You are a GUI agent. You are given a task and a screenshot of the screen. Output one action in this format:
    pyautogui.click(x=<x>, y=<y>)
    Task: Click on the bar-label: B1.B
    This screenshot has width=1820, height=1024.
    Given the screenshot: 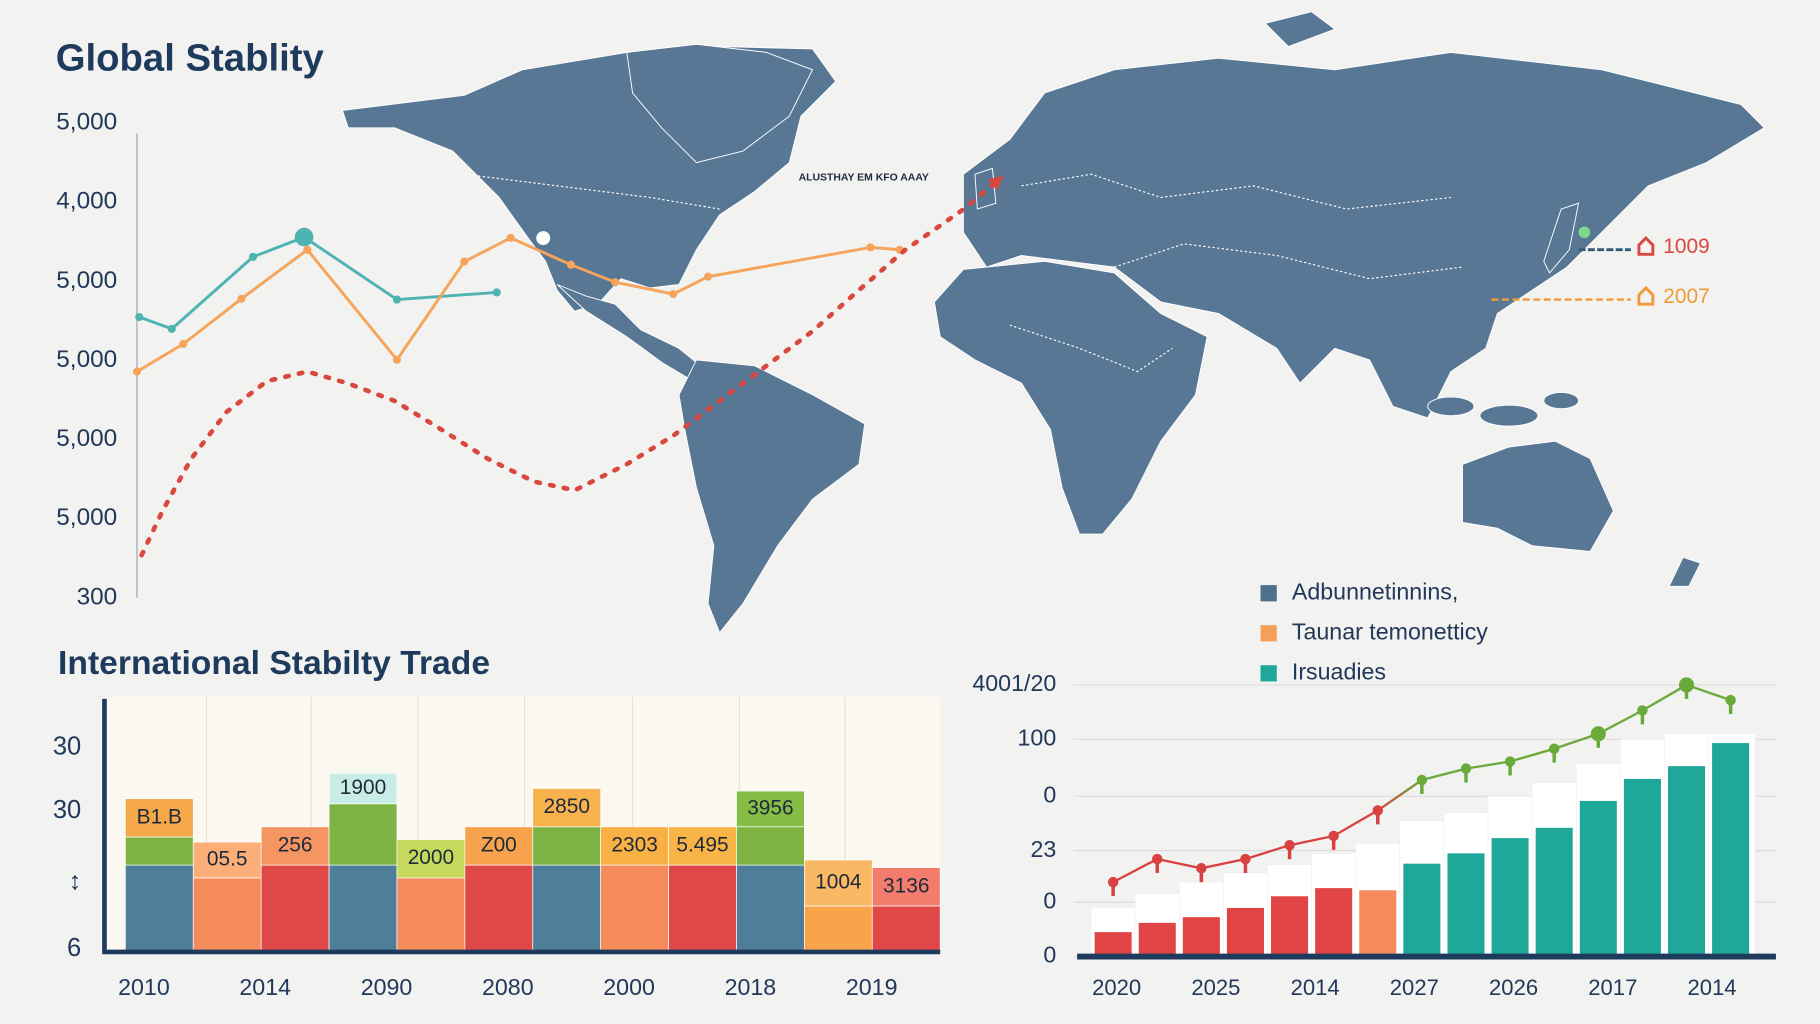 What is the action you would take?
    pyautogui.click(x=159, y=816)
    